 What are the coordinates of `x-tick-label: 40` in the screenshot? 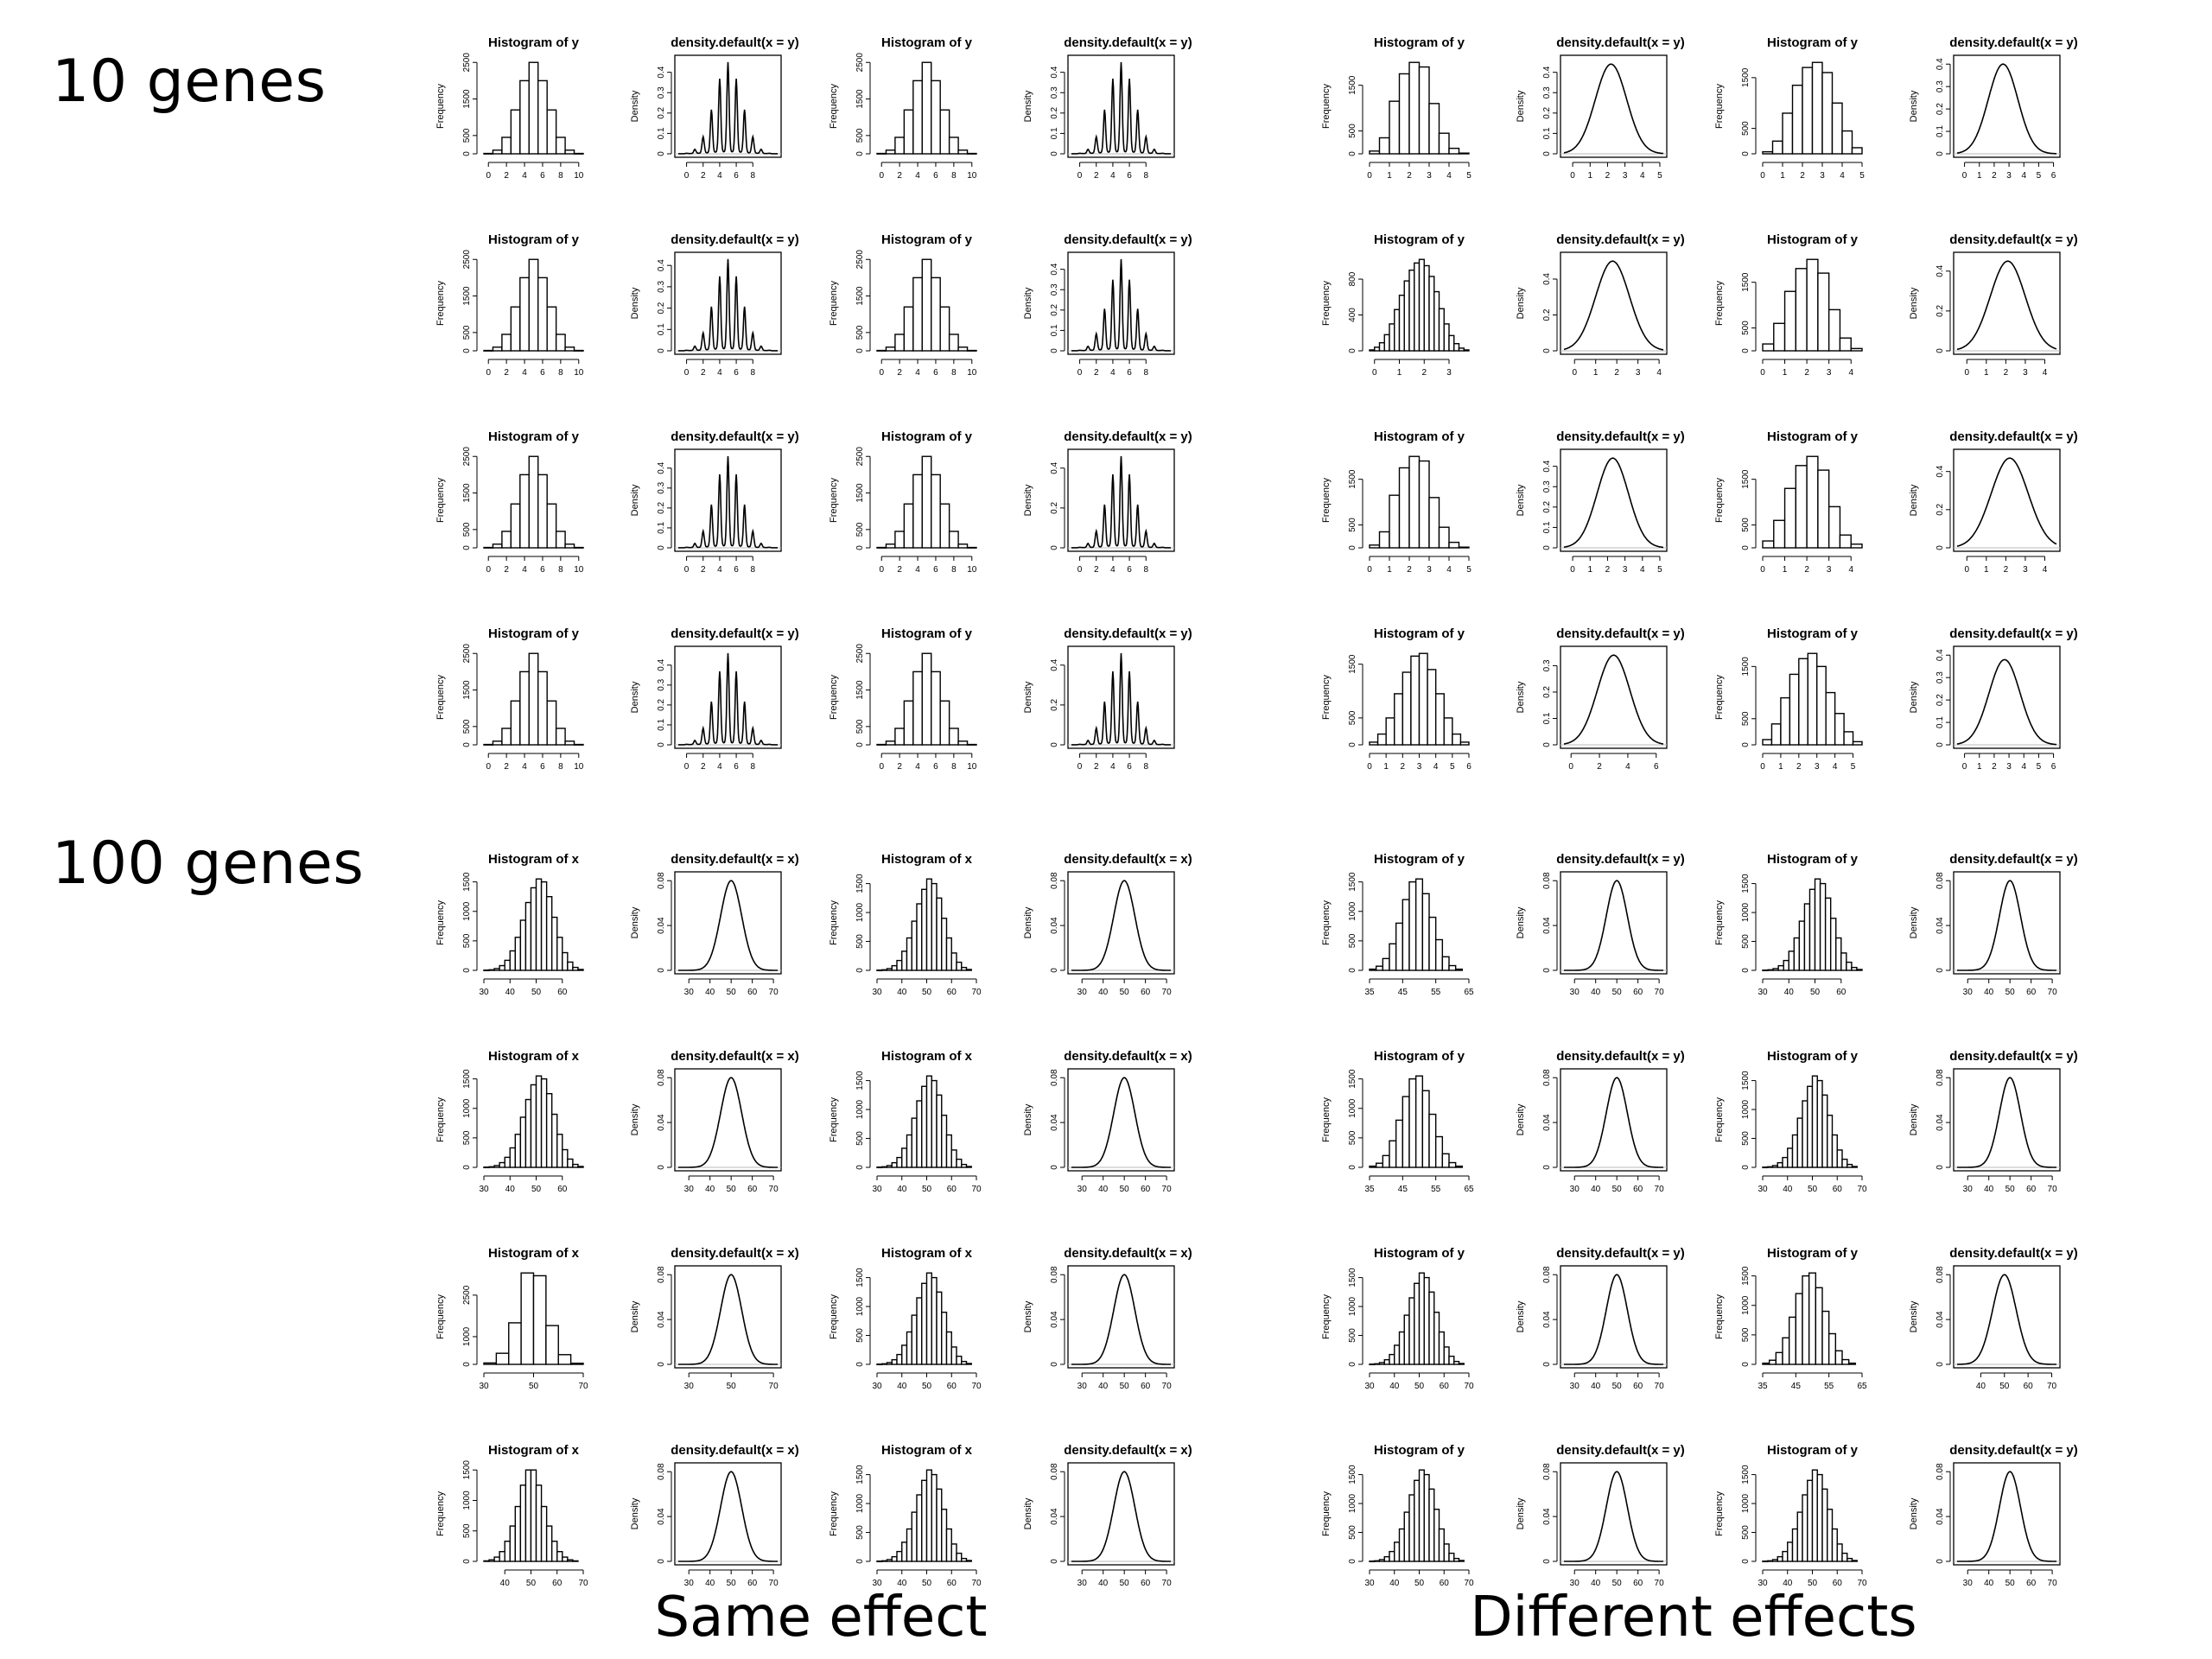 It's located at (506, 1583).